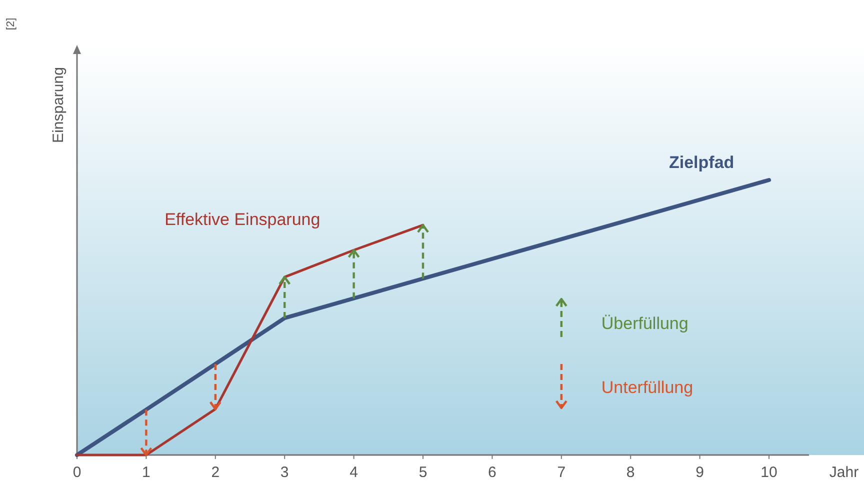 Image resolution: width=864 pixels, height=483 pixels. I want to click on x-tick-label: 2, so click(215, 472).